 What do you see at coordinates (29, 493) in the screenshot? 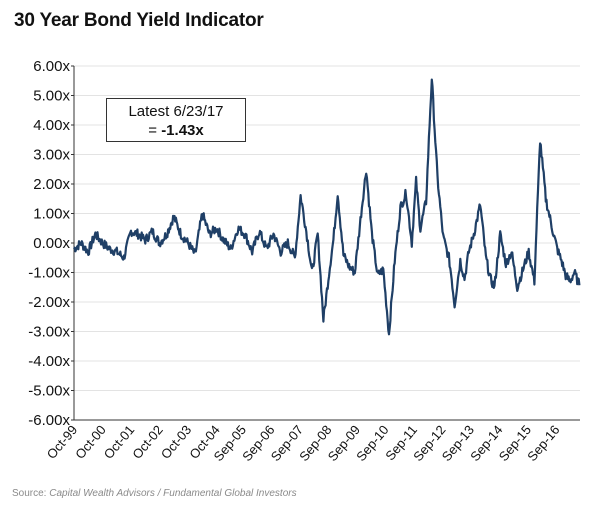
I see `source-label: Source:` at bounding box center [29, 493].